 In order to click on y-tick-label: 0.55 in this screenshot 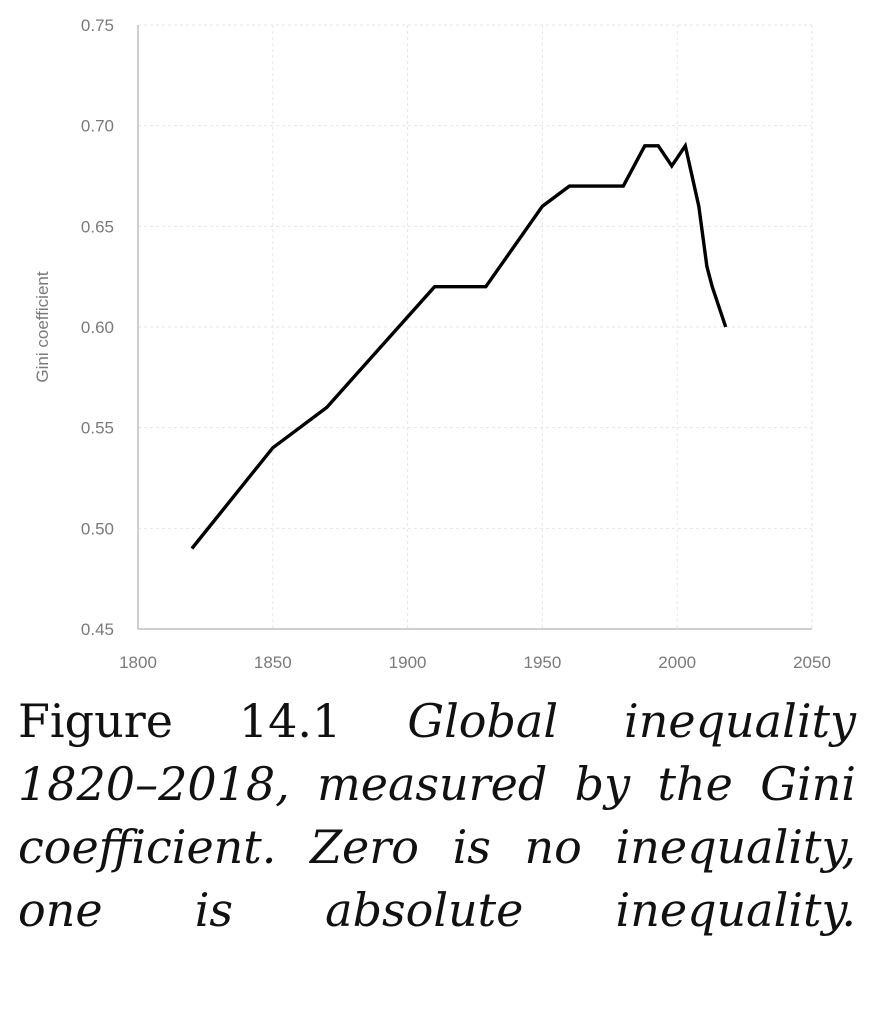, I will do `click(97, 428)`.